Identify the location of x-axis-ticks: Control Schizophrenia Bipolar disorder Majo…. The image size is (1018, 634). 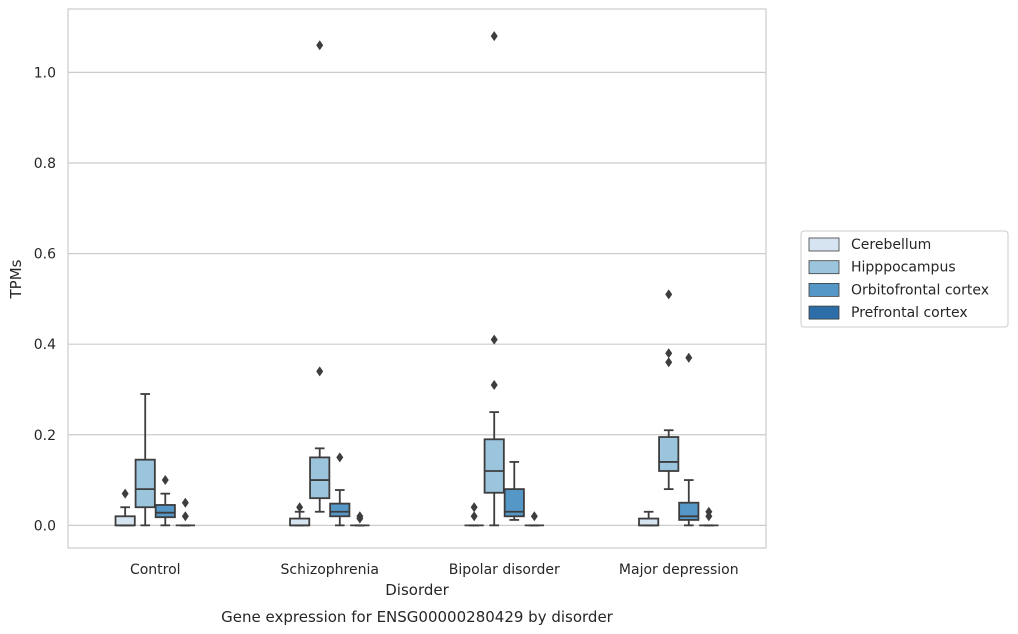
(434, 570).